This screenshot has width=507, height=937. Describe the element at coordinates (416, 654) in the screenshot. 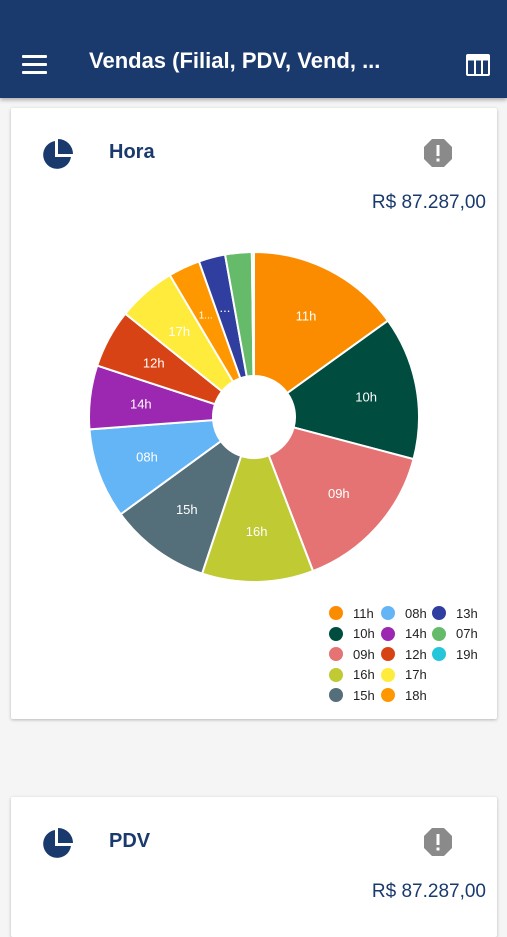

I see `legend-label: 12h` at that location.